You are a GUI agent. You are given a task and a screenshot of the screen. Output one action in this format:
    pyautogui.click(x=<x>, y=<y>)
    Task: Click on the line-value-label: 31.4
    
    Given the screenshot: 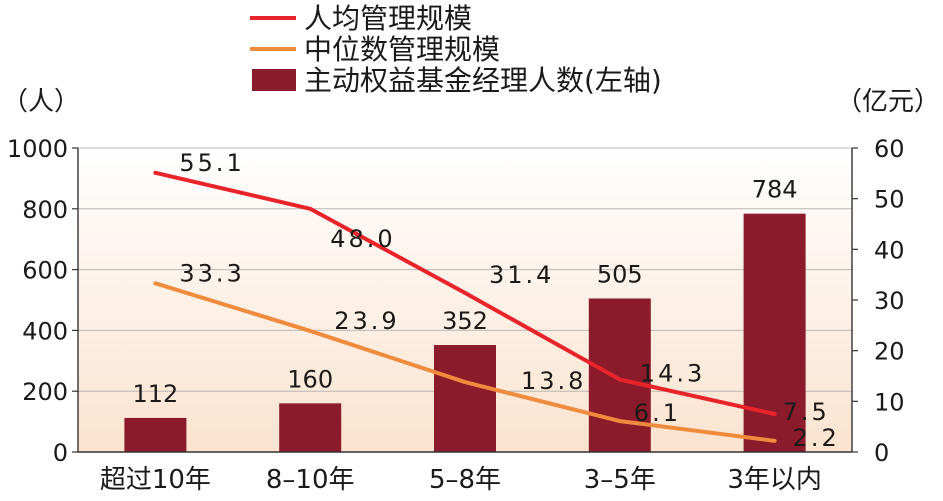 What is the action you would take?
    pyautogui.click(x=521, y=275)
    